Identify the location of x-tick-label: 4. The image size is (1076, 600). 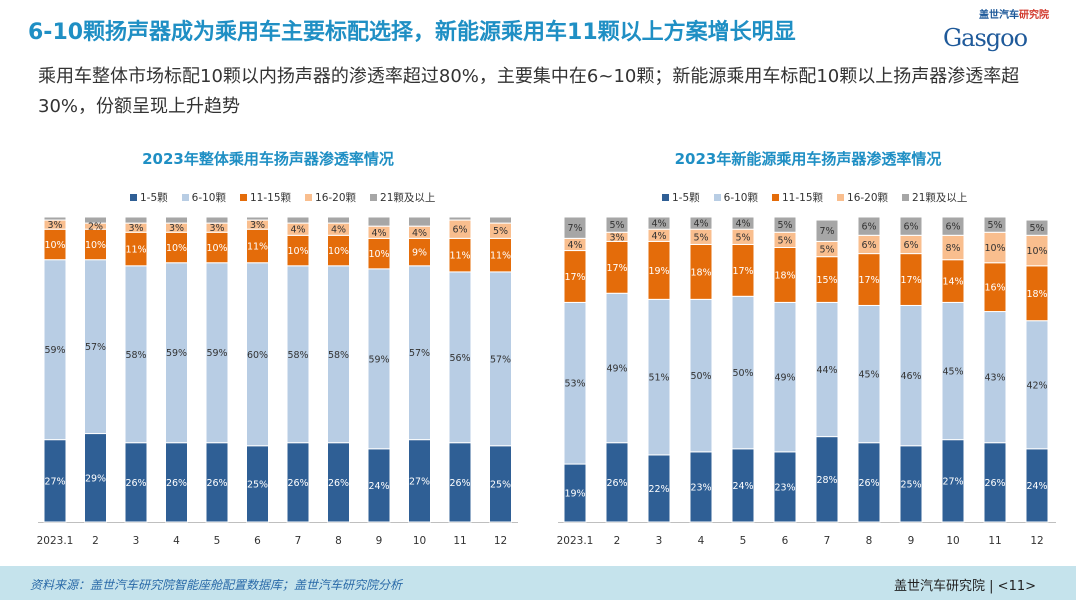
(176, 541).